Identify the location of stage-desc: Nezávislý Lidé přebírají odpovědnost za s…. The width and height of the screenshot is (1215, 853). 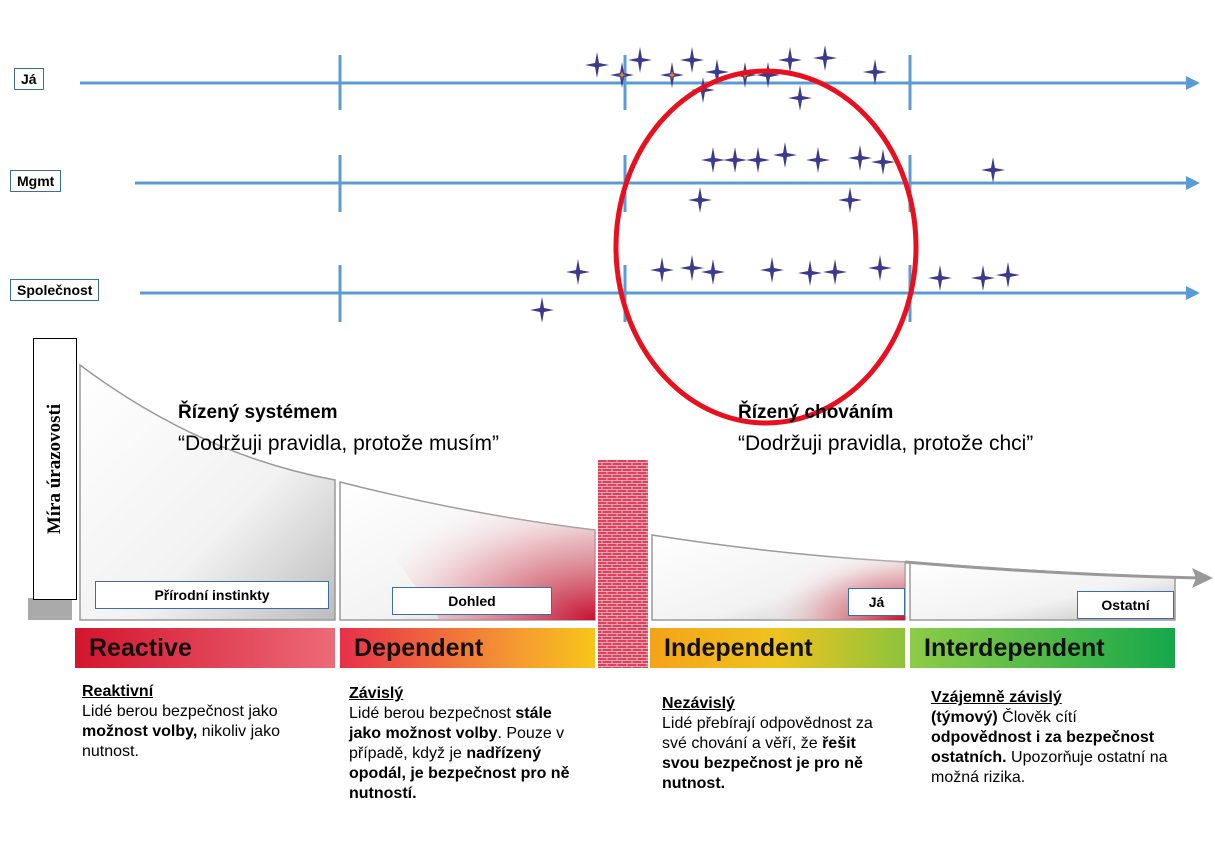
(772, 744).